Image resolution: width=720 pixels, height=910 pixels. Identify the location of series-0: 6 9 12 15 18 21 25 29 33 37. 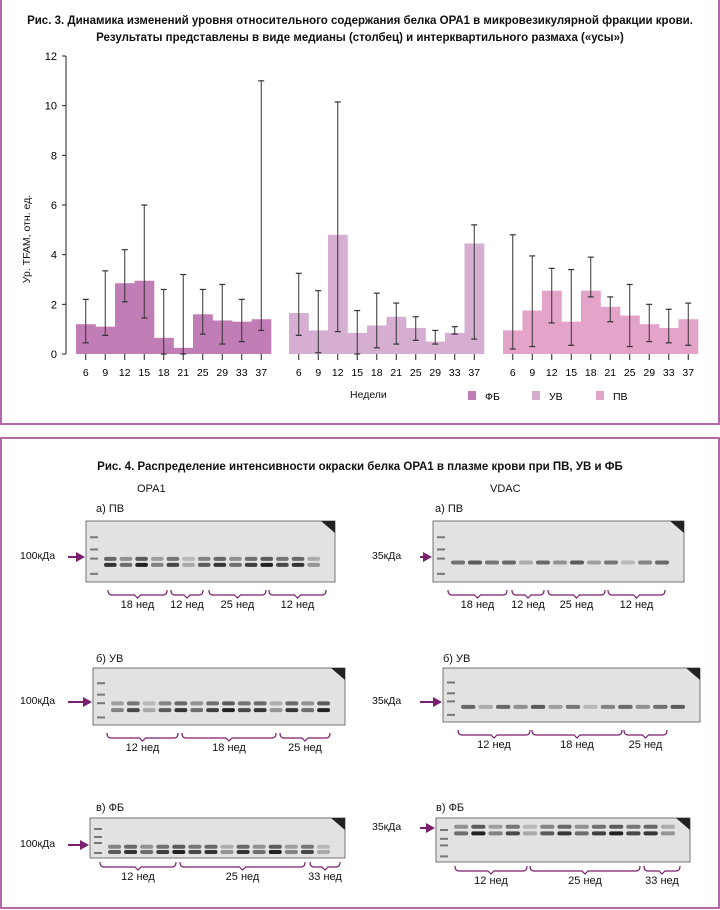
(174, 229).